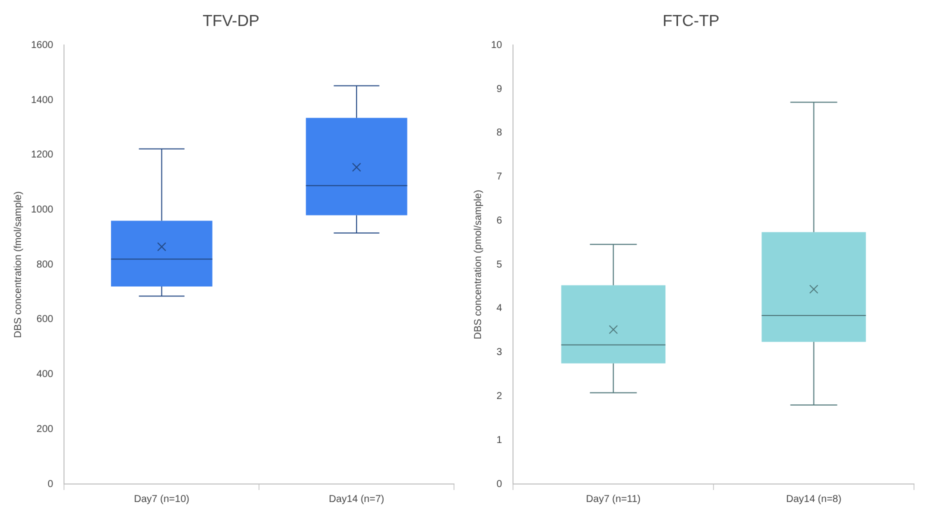 The width and height of the screenshot is (937, 512). Describe the element at coordinates (162, 499) in the screenshot. I see `x-tick-label: Day7 (n=10)` at that location.